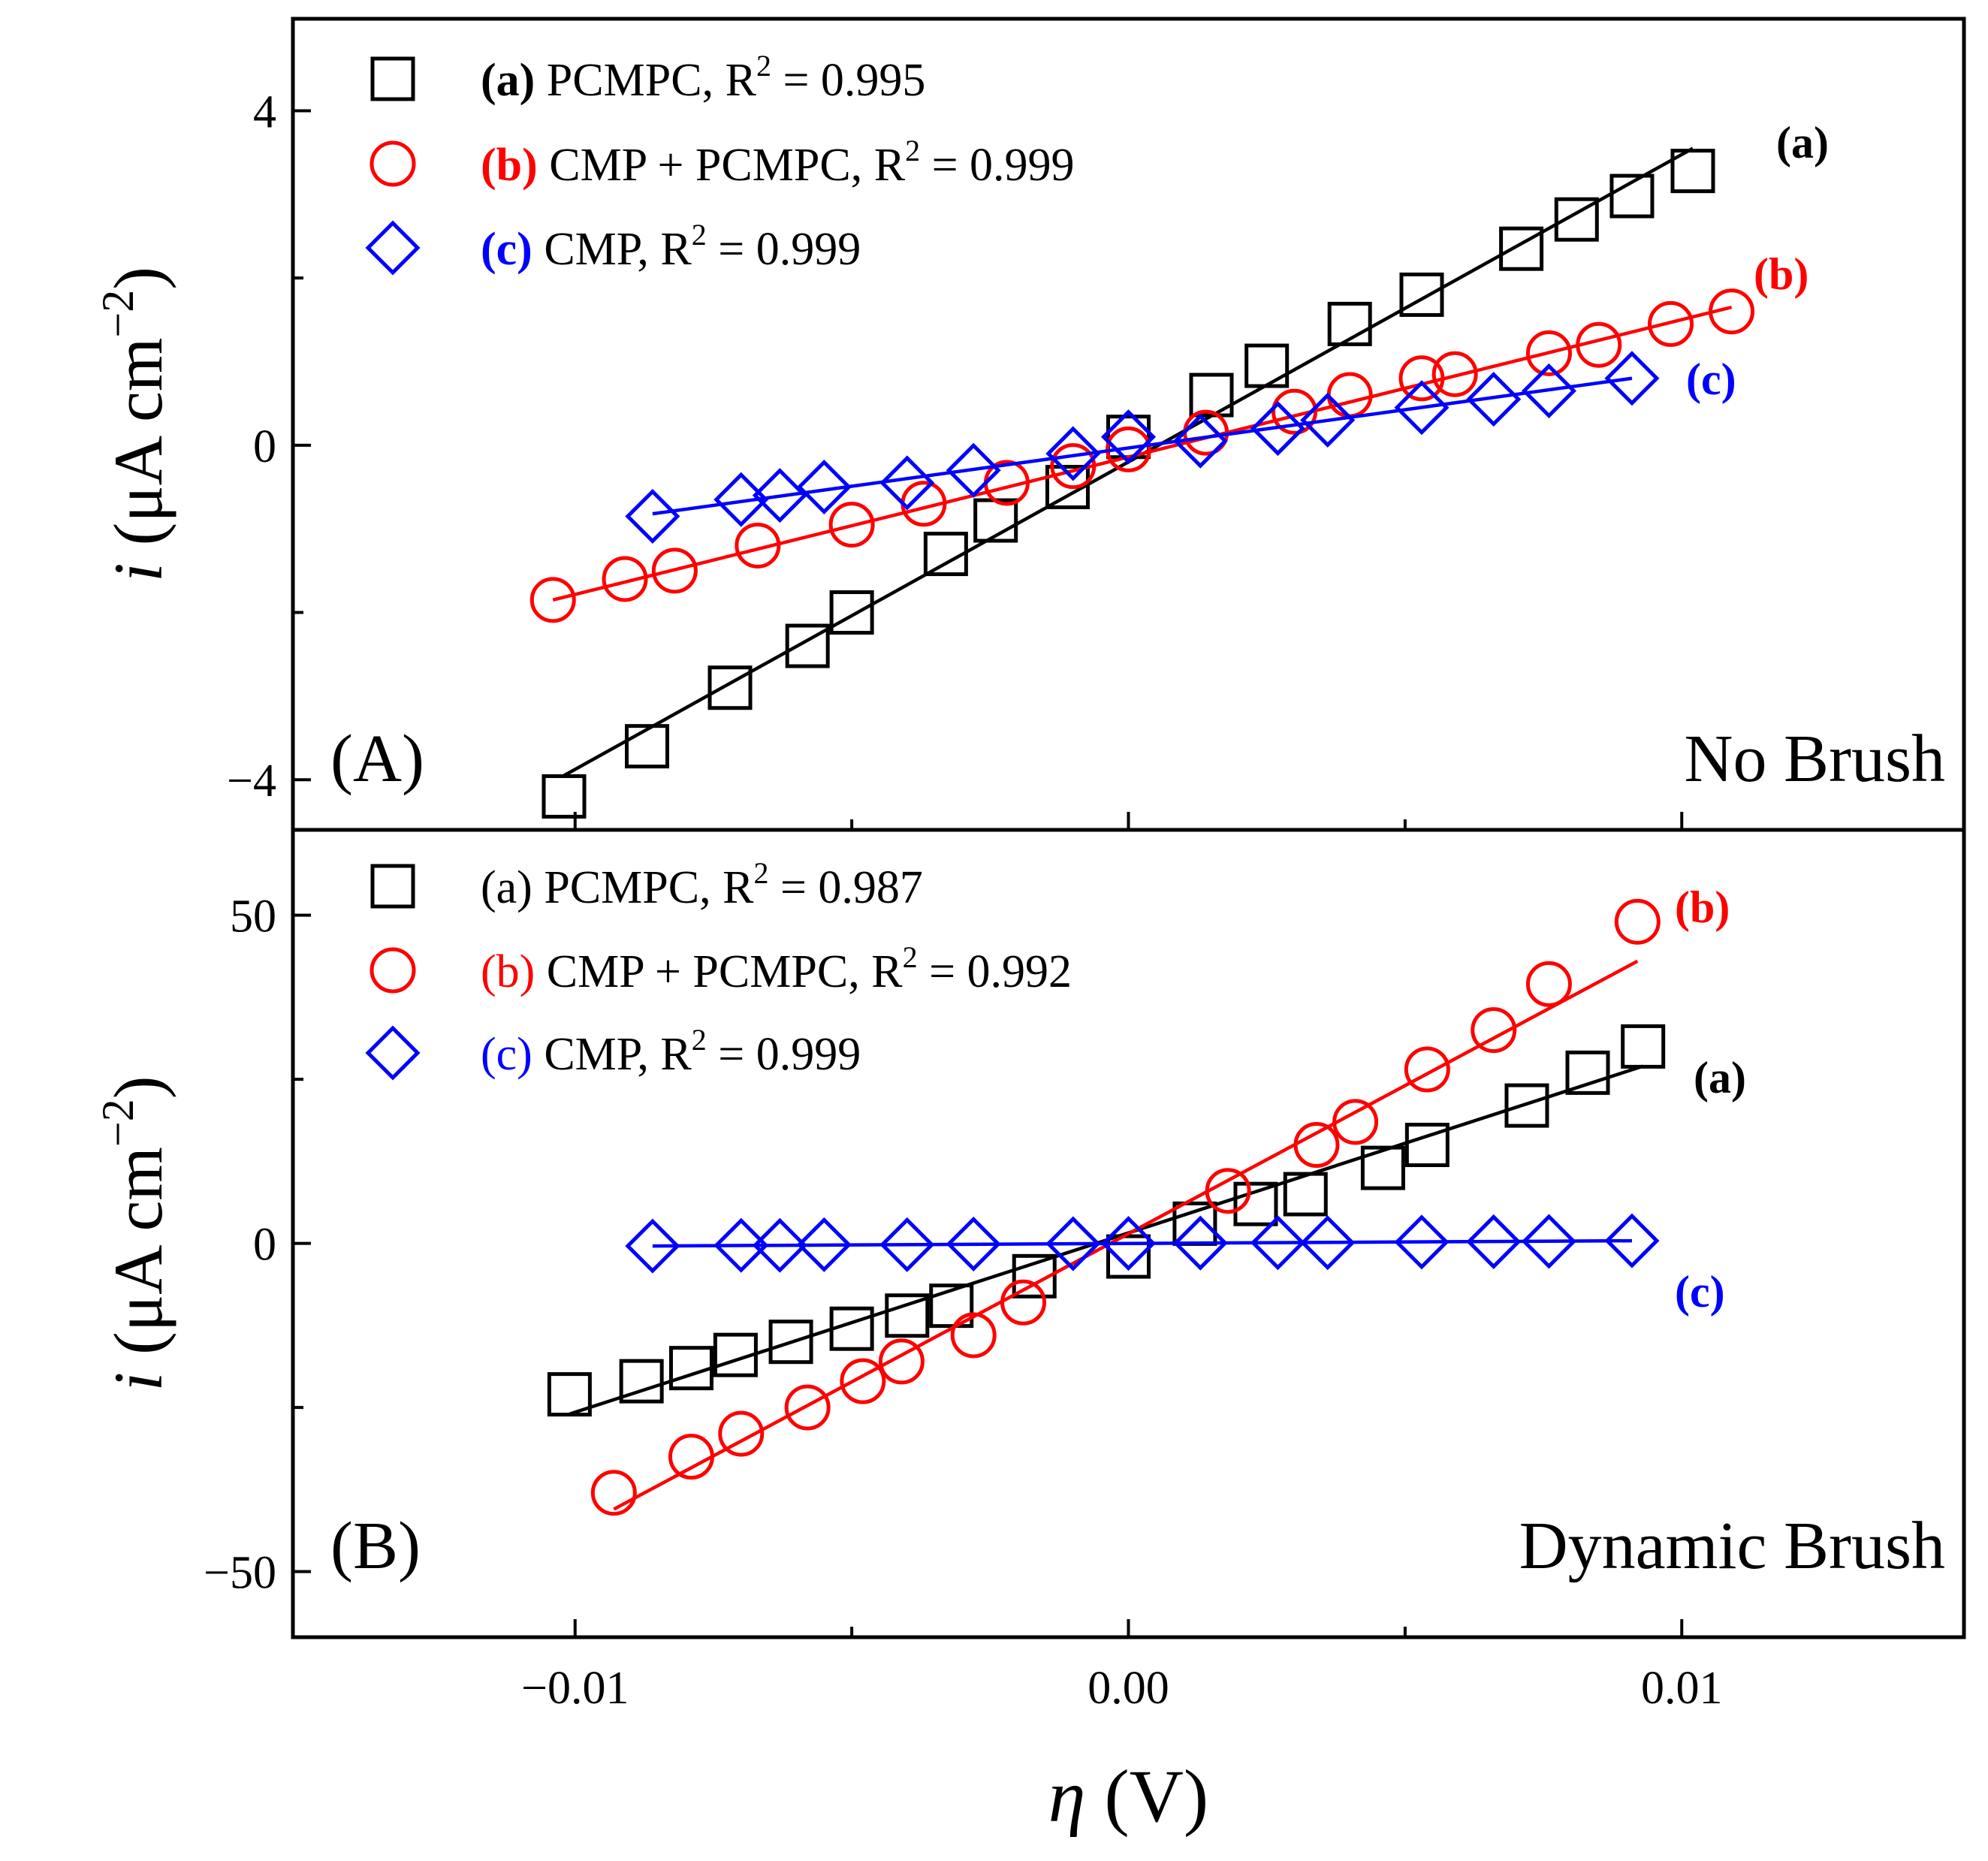 Image resolution: width=1988 pixels, height=1861 pixels. I want to click on legend-letter-b: (b), so click(508, 971).